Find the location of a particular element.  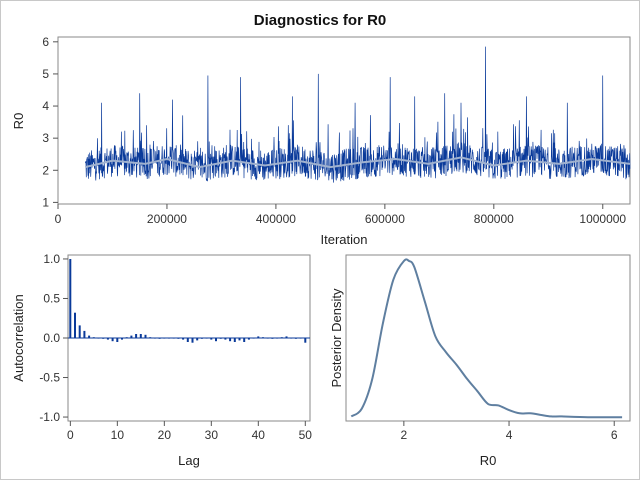

density-xlabel: R0 is located at coordinates (488, 460).